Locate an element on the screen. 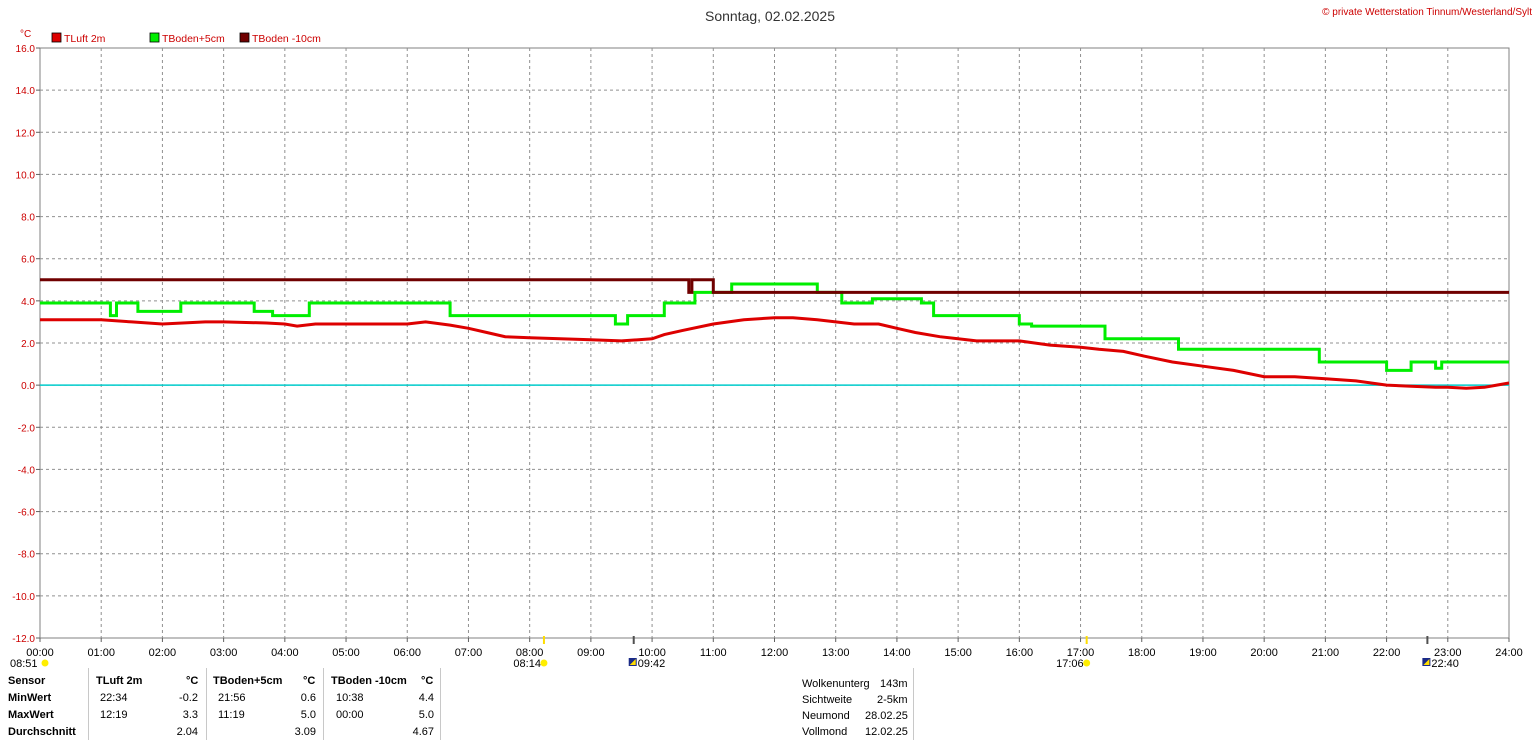  y-axis-unit: °C is located at coordinates (25, 34).